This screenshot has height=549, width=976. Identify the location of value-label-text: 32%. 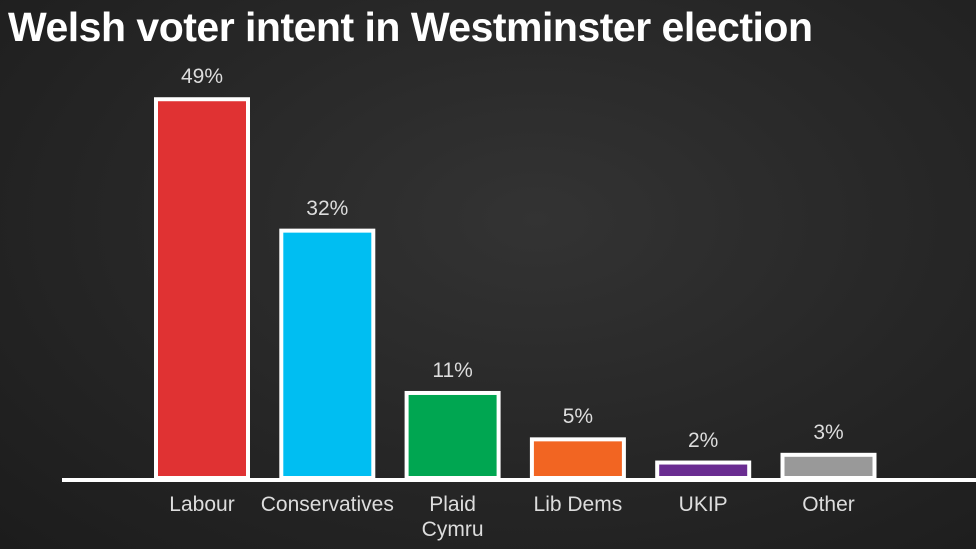
(327, 208).